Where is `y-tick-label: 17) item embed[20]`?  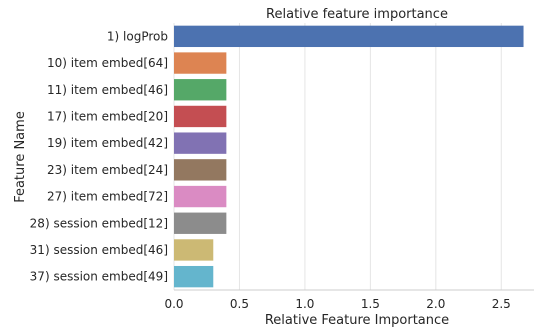 y-tick-label: 17) item embed[20] is located at coordinates (107, 116).